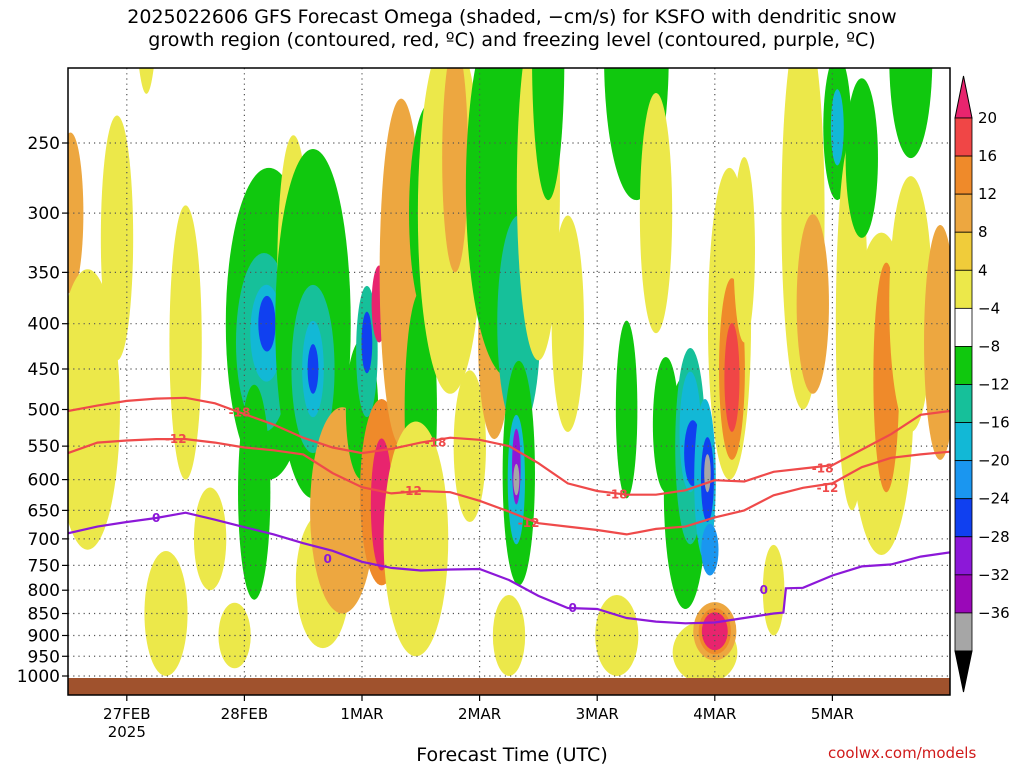 The width and height of the screenshot is (1024, 768). What do you see at coordinates (714, 714) in the screenshot?
I see `x-tick-label: 4MAR` at bounding box center [714, 714].